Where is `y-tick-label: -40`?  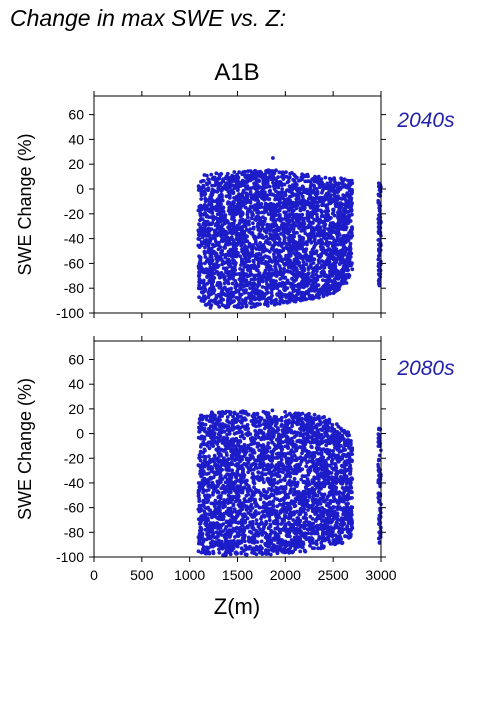
y-tick-label: -40 is located at coordinates (74, 239).